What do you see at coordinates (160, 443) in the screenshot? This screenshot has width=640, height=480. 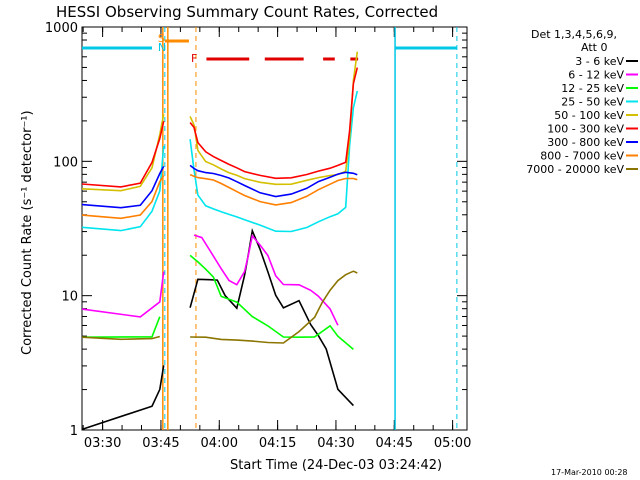 I see `x-tick-label: 03:45` at bounding box center [160, 443].